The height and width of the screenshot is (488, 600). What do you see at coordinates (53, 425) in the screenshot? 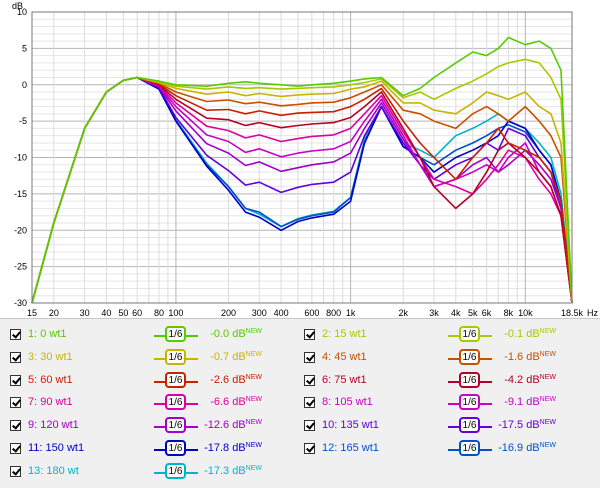
I see `legend-label: 9: 120 wt1` at bounding box center [53, 425].